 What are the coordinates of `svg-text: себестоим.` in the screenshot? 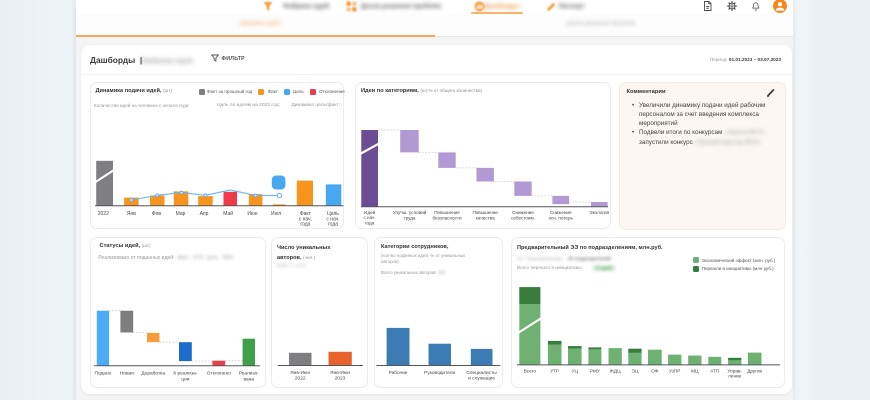 It's located at (523, 218).